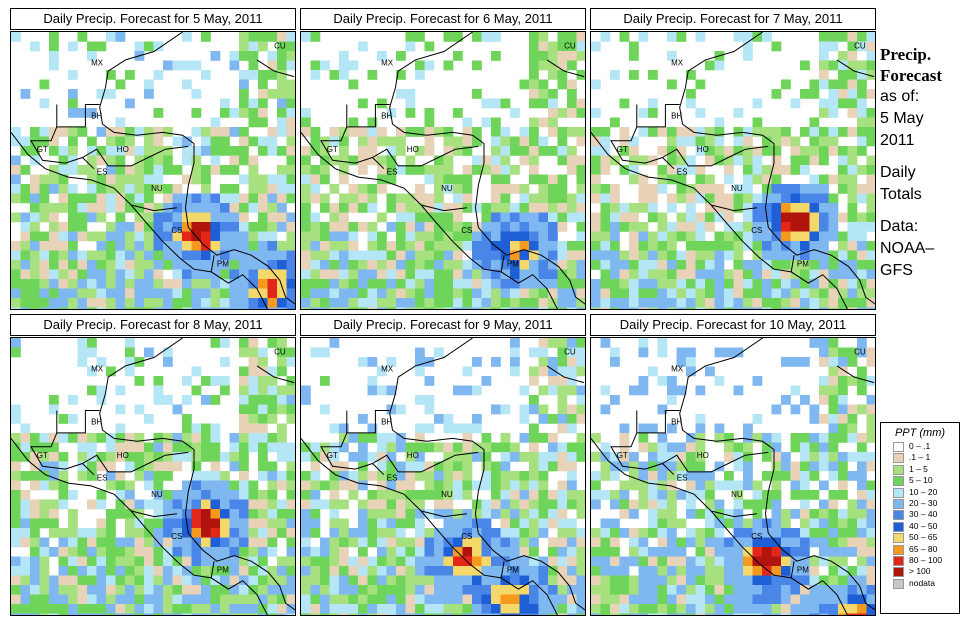 The image size is (967, 633). What do you see at coordinates (502, 569) in the screenshot?
I see `country-border` at bounding box center [502, 569].